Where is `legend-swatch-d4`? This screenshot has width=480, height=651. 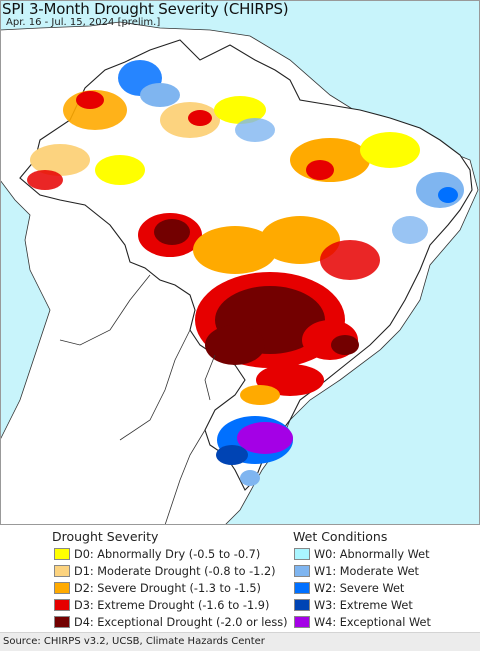
legend-swatch-d4 is located at coordinates (62, 622).